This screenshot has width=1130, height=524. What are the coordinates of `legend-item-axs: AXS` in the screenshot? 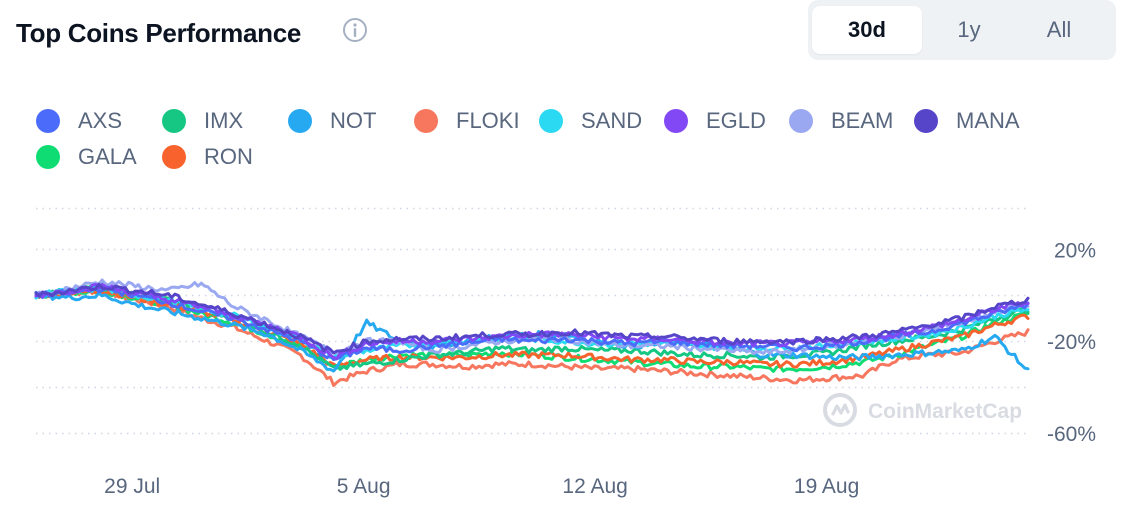 It's located at (79, 121).